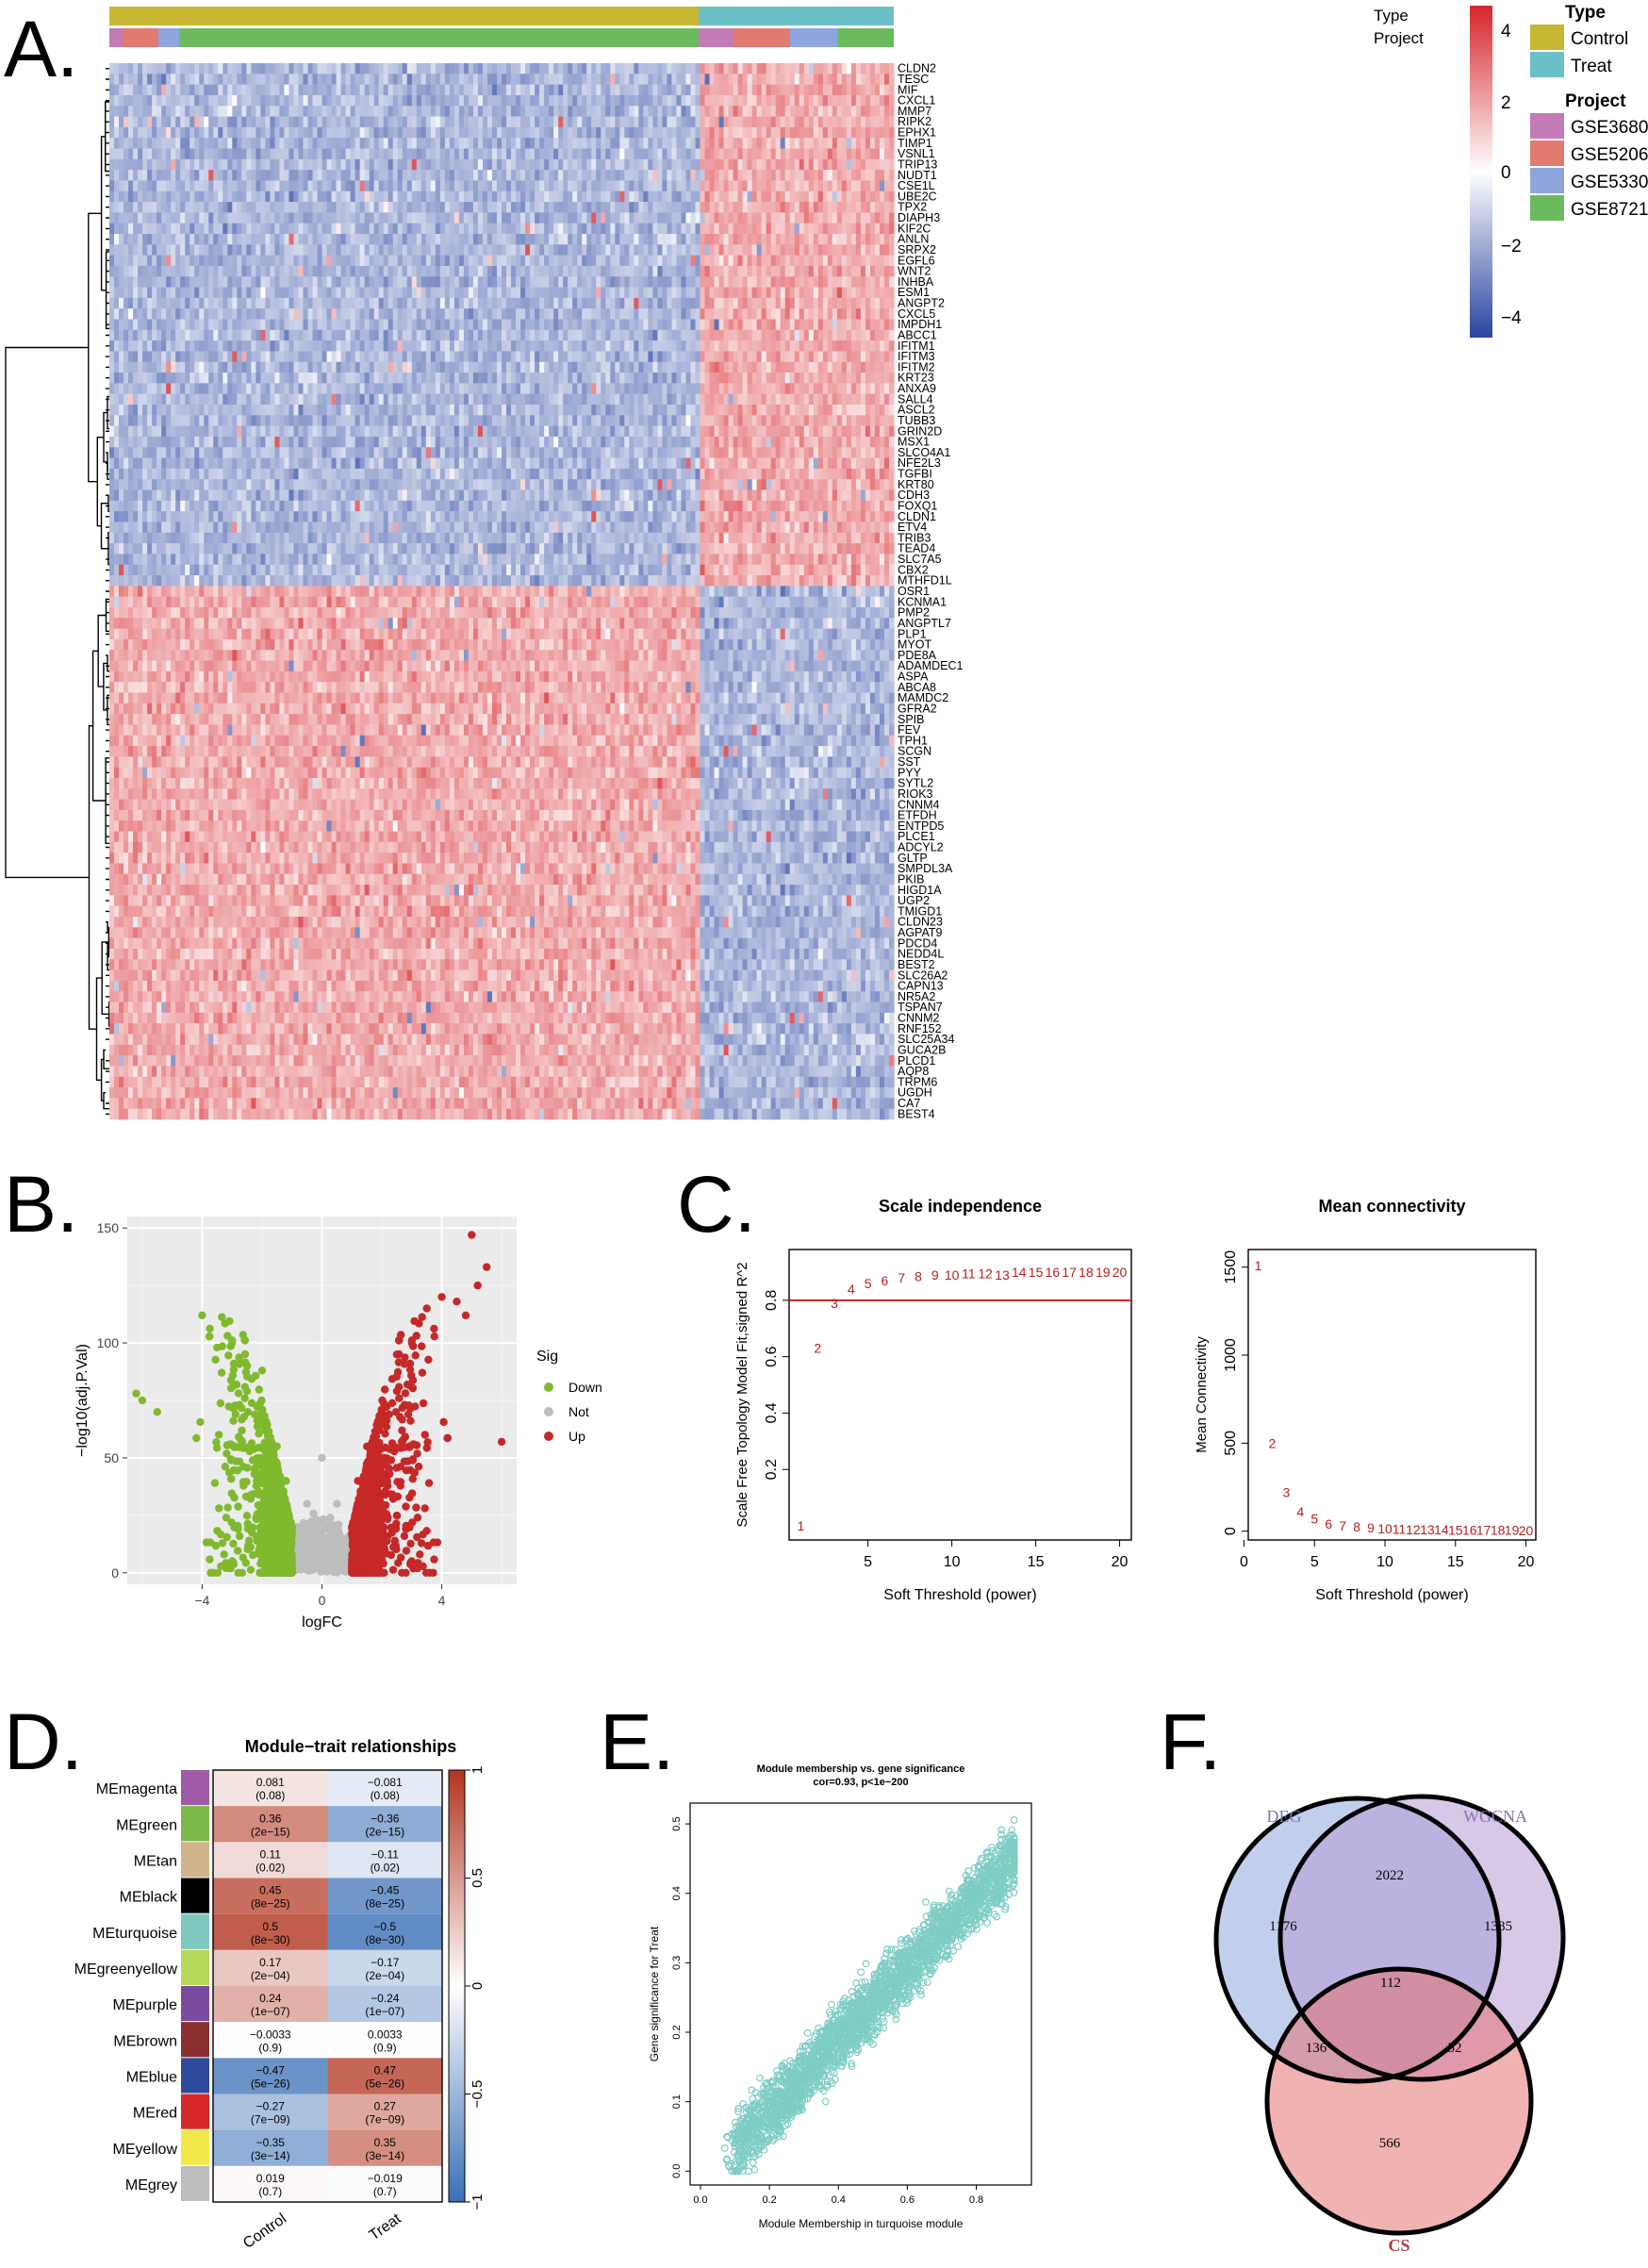  What do you see at coordinates (865, 37) in the screenshot?
I see `project-bar-gse87211` at bounding box center [865, 37].